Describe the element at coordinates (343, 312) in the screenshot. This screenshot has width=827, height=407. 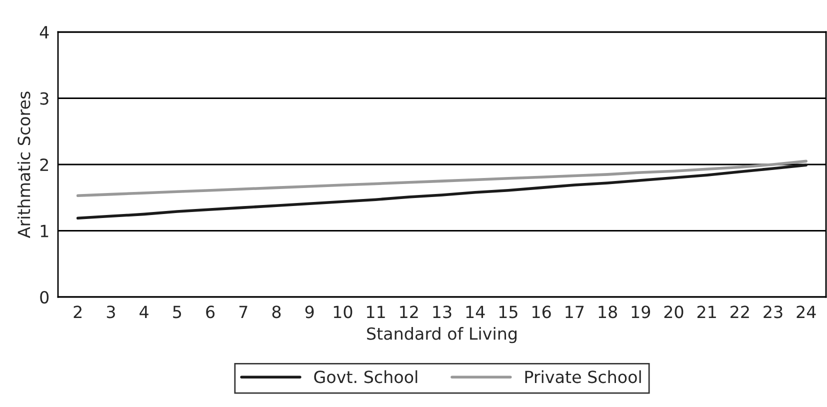
I see `x-tick-label: 10` at that location.